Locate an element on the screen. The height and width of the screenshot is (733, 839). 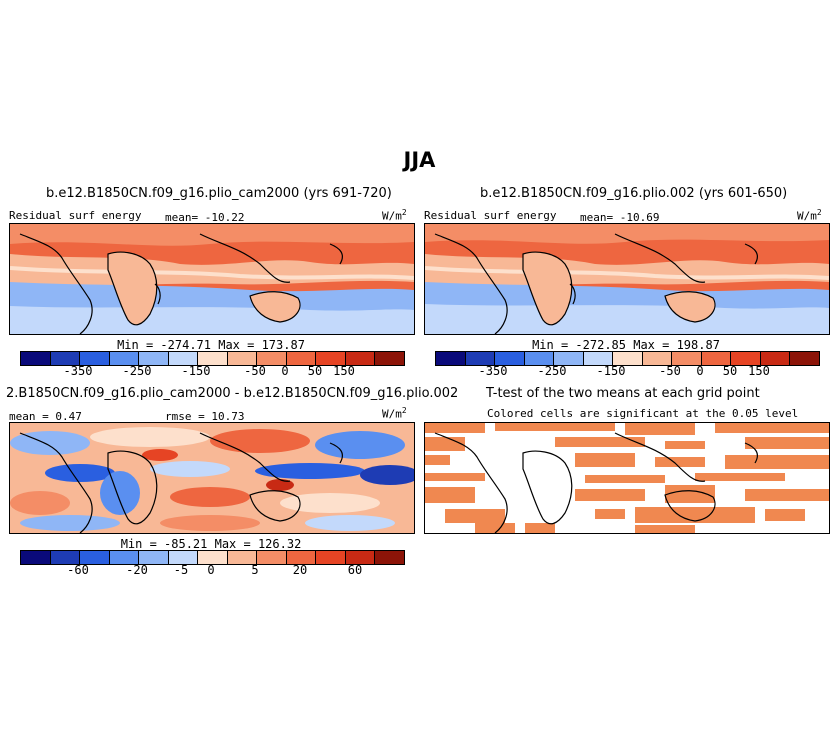
panel1-var-label: Residual surf energy is located at coordinates (75, 215).